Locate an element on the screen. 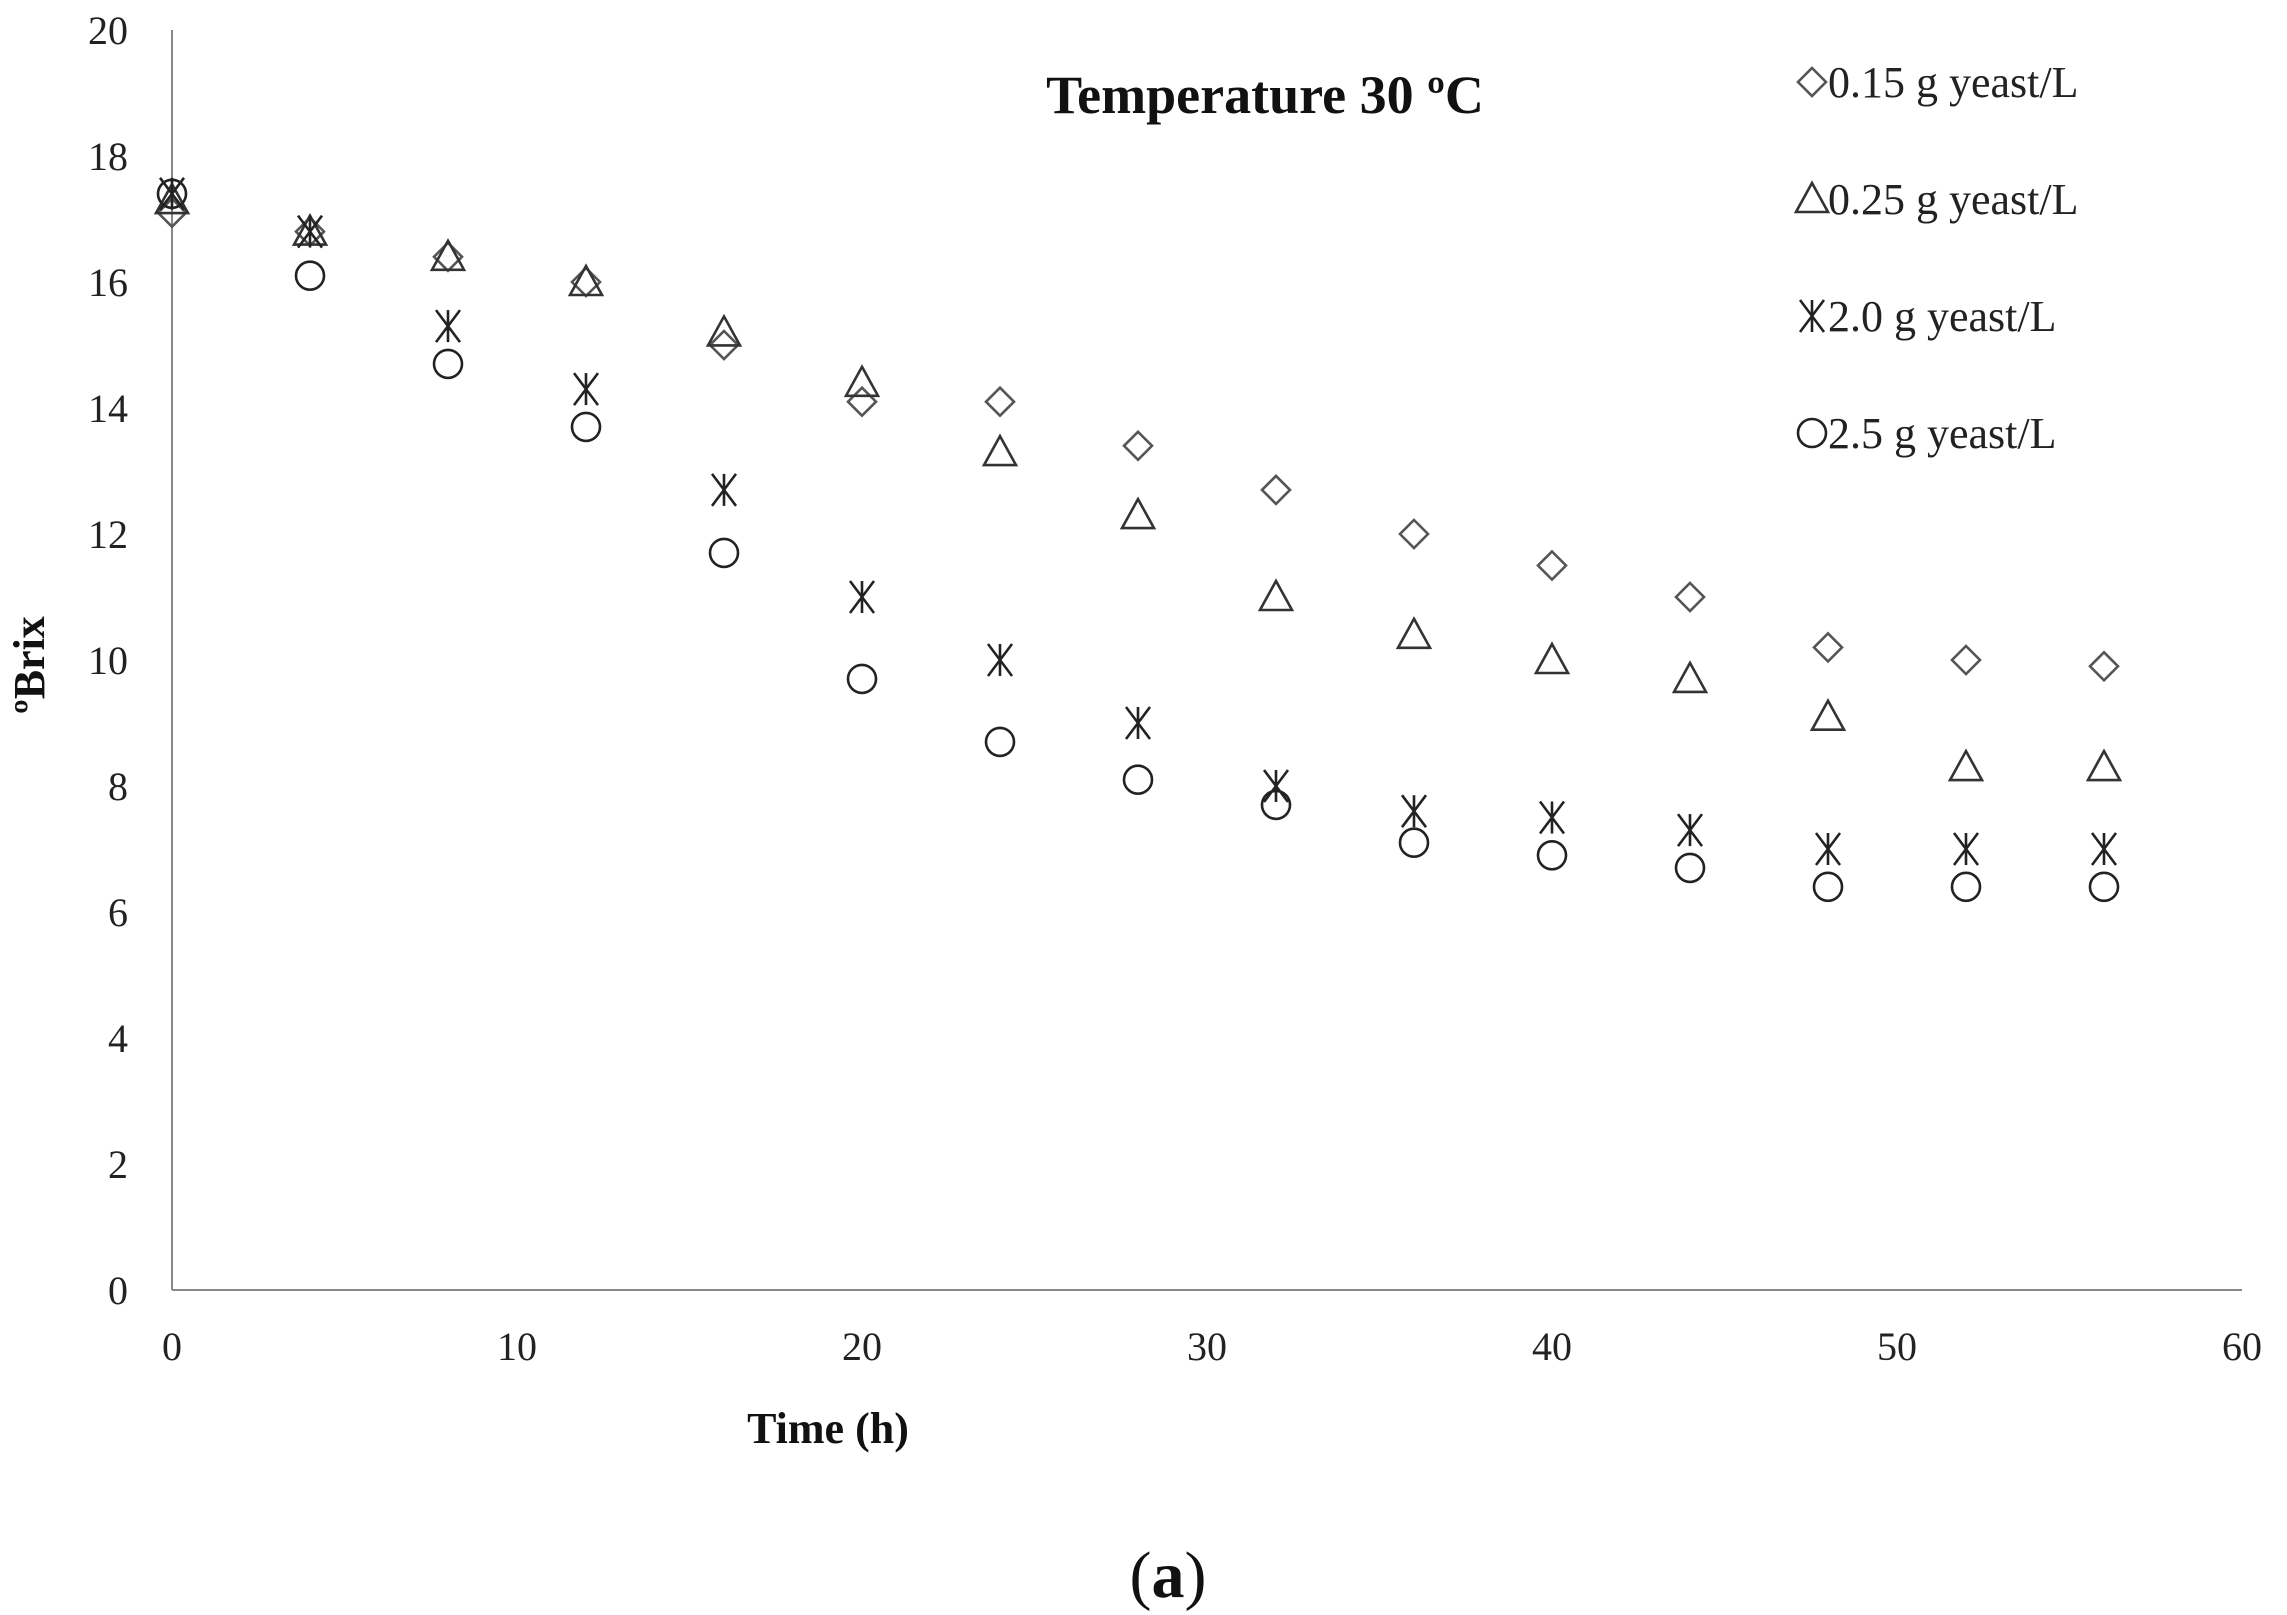 This screenshot has height=1615, width=2287. chart-title: Temperature 30 ºC is located at coordinates (1265, 95).